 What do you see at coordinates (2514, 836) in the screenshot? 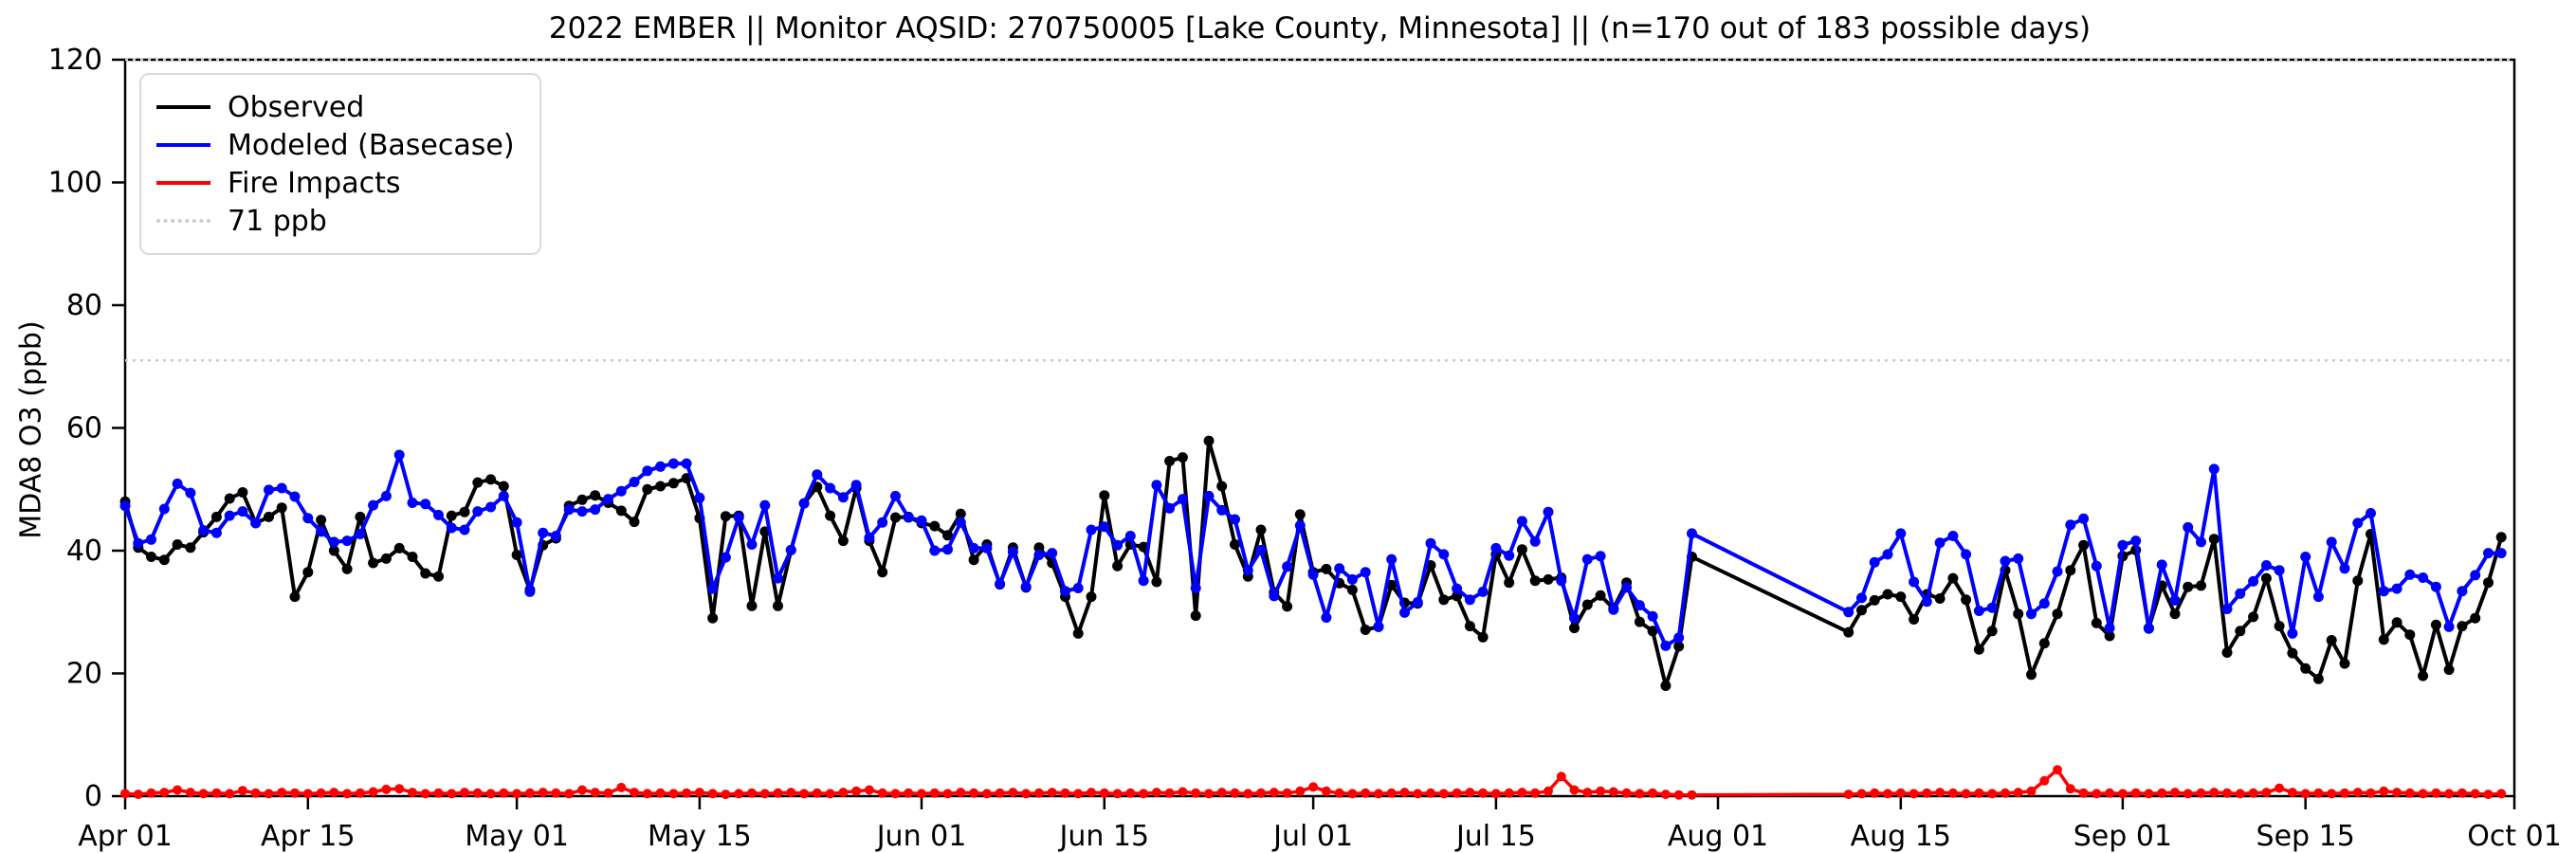
I see `x-tick-label: Oct 01` at bounding box center [2514, 836].